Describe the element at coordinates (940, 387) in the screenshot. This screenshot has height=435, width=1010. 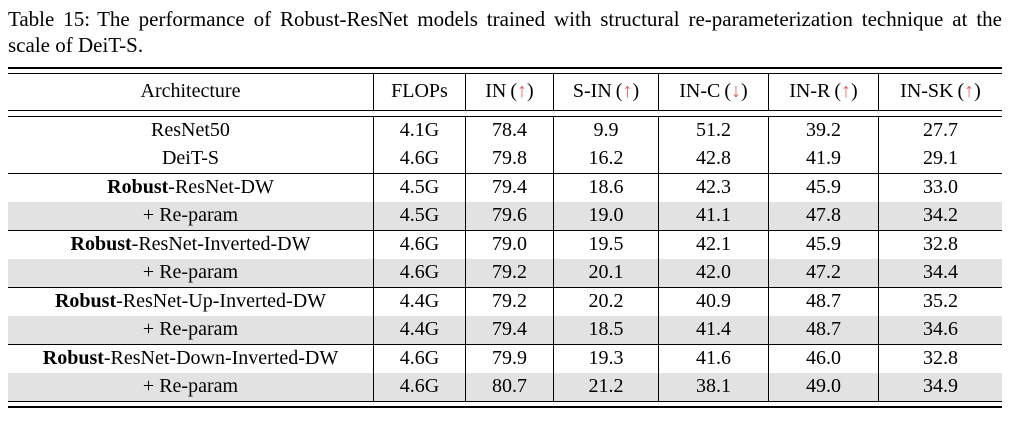
I see `value-cell: 34.9` at that location.